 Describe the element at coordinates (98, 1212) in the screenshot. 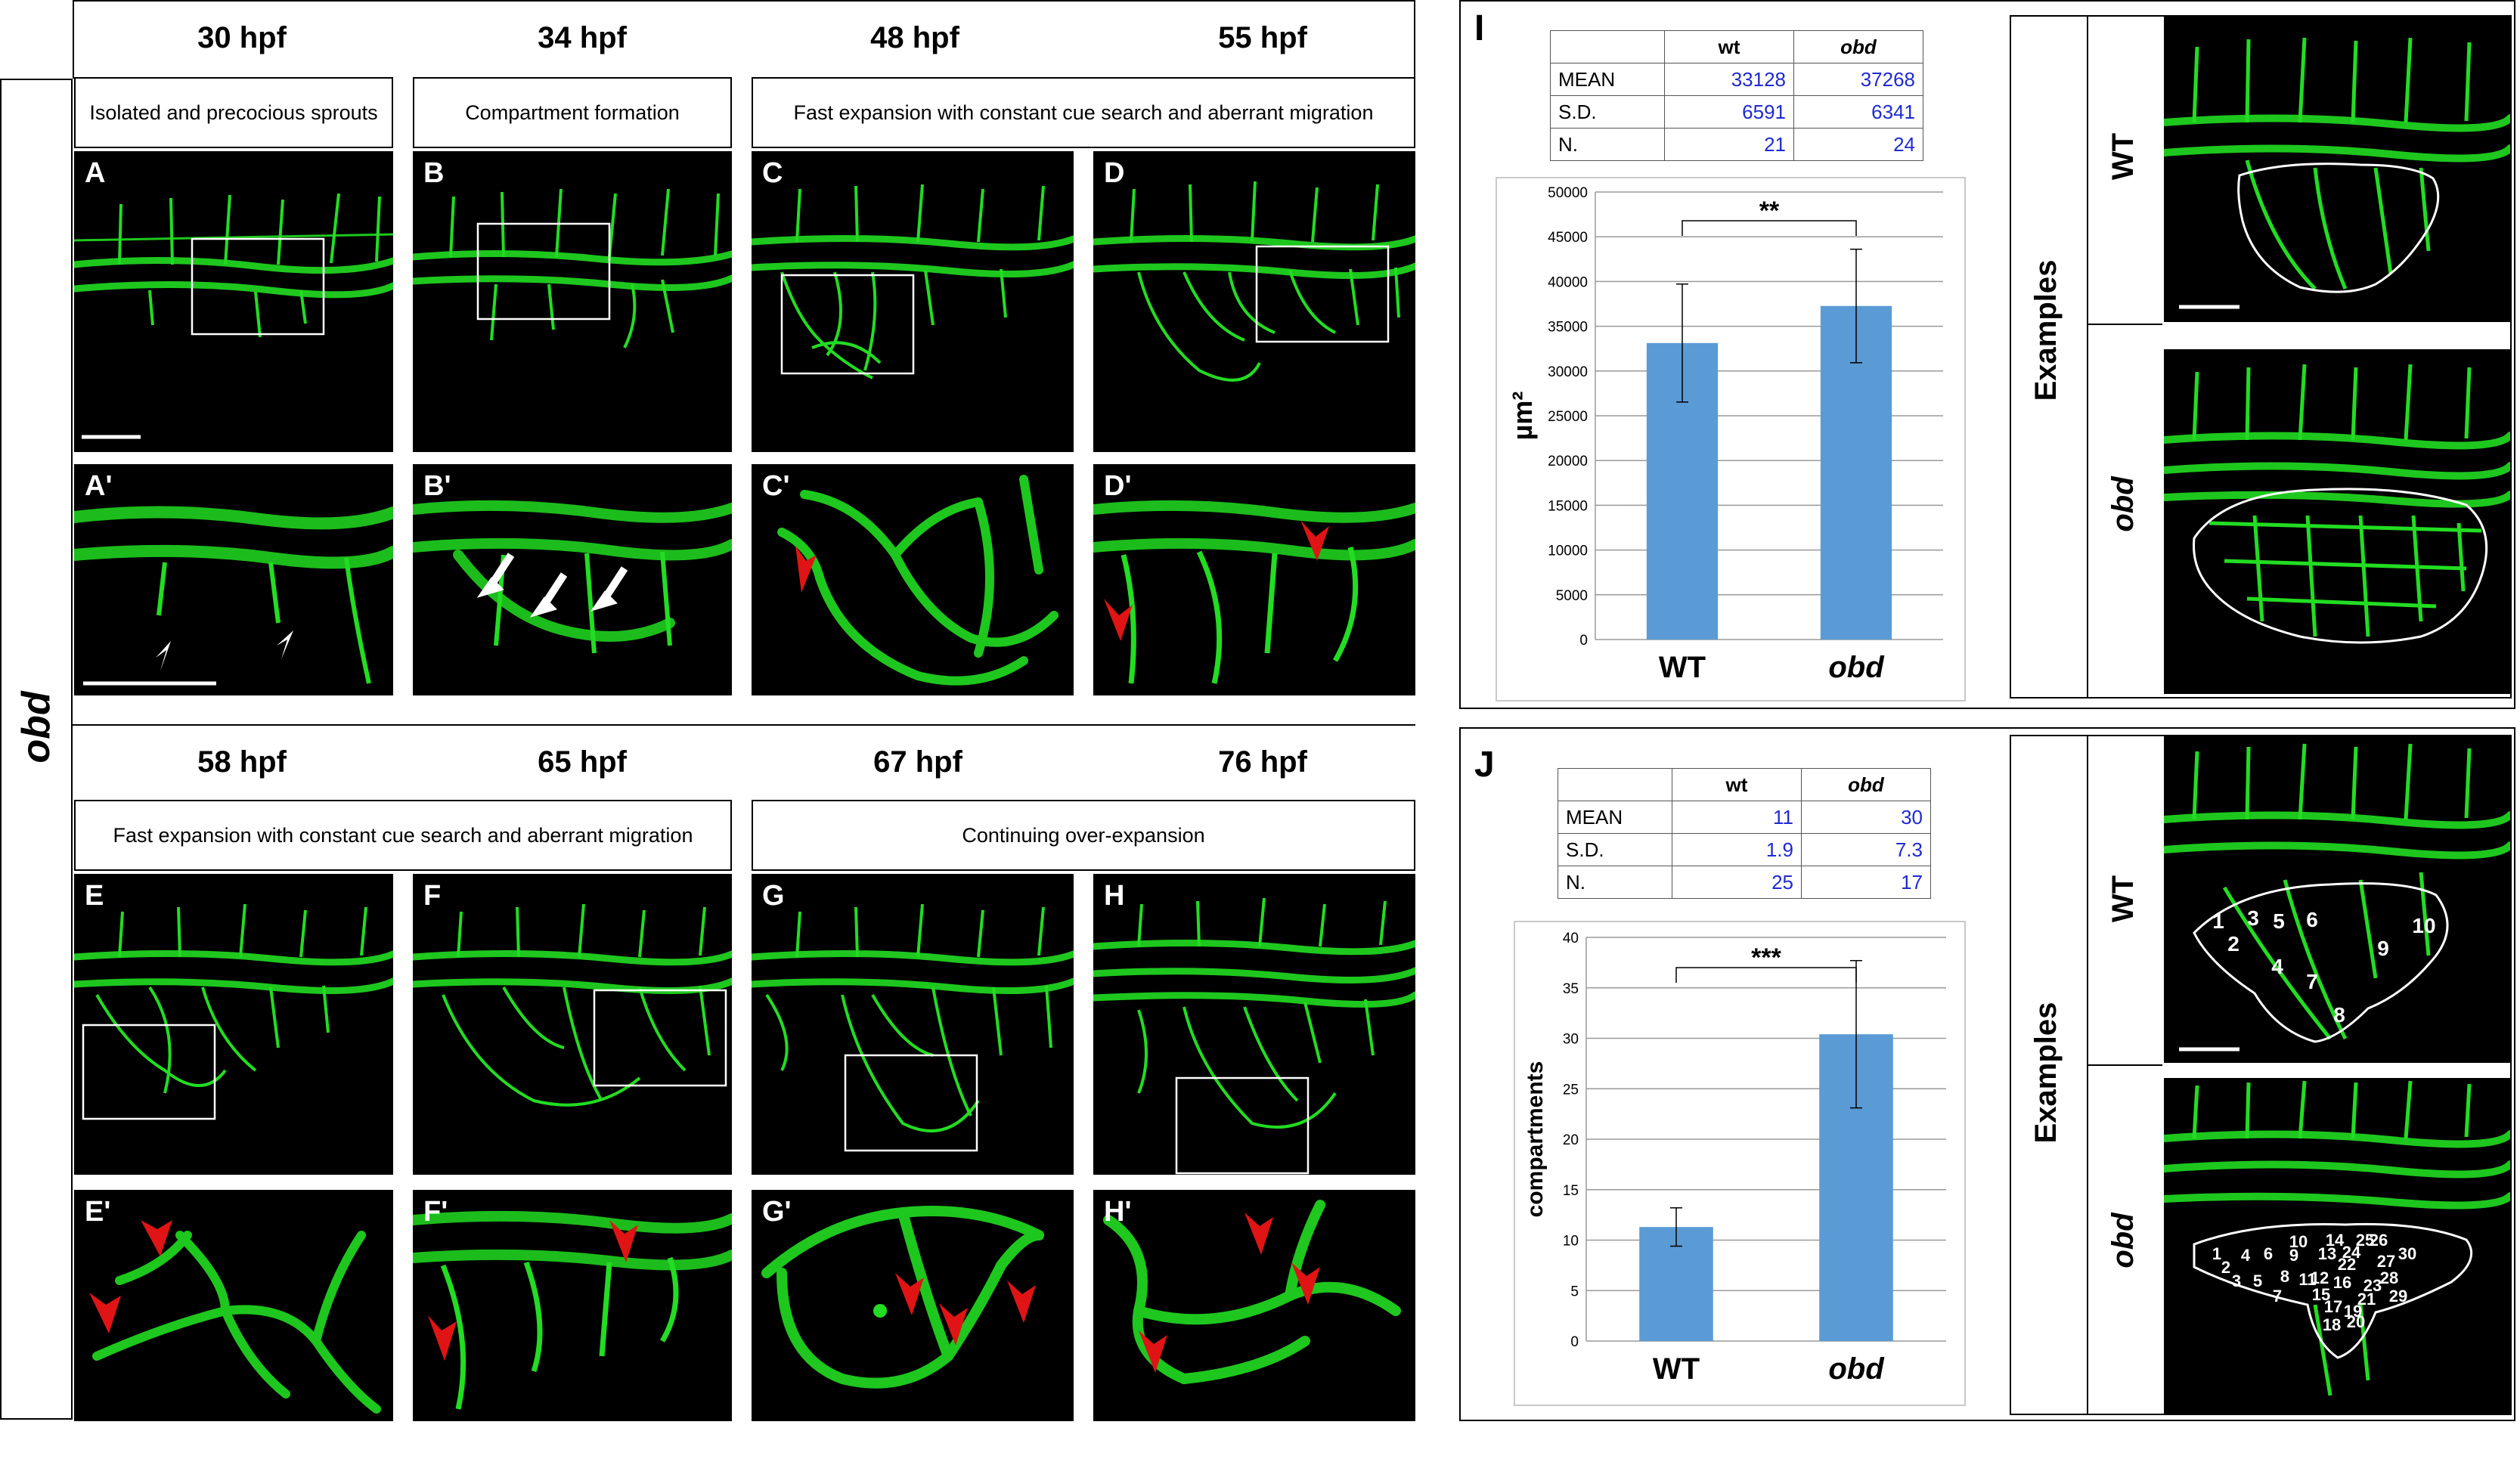

I see `panel-label: E'` at that location.